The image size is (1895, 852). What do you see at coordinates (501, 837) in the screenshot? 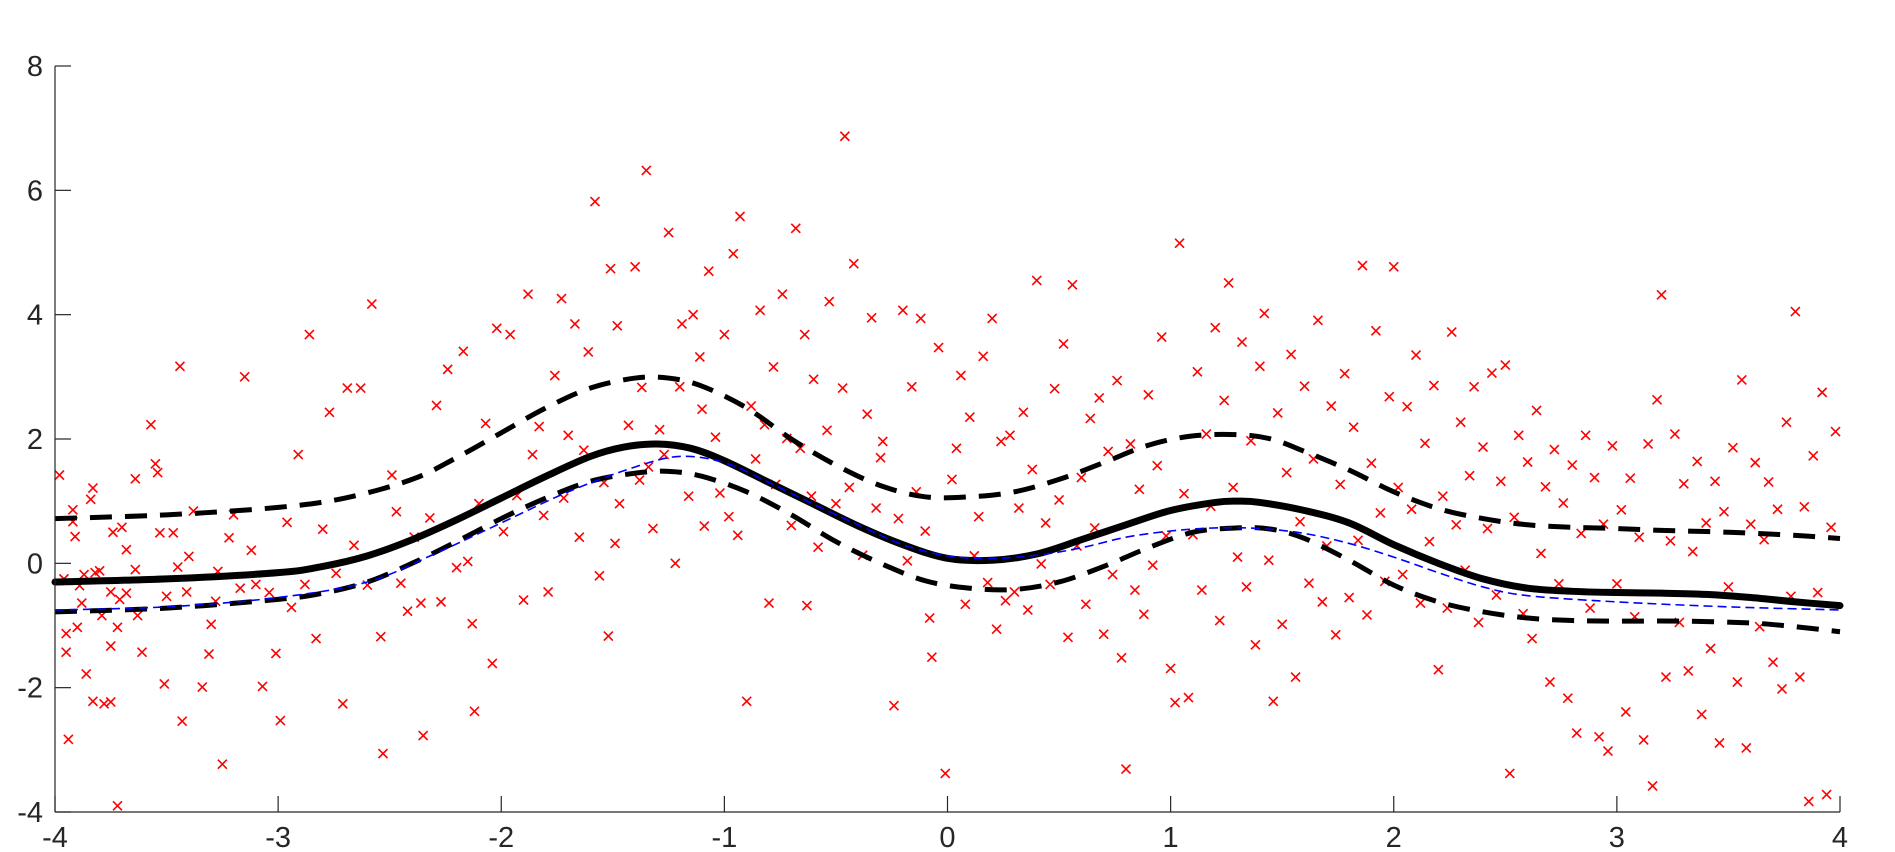
I see `x-tick-label: -2` at bounding box center [501, 837].